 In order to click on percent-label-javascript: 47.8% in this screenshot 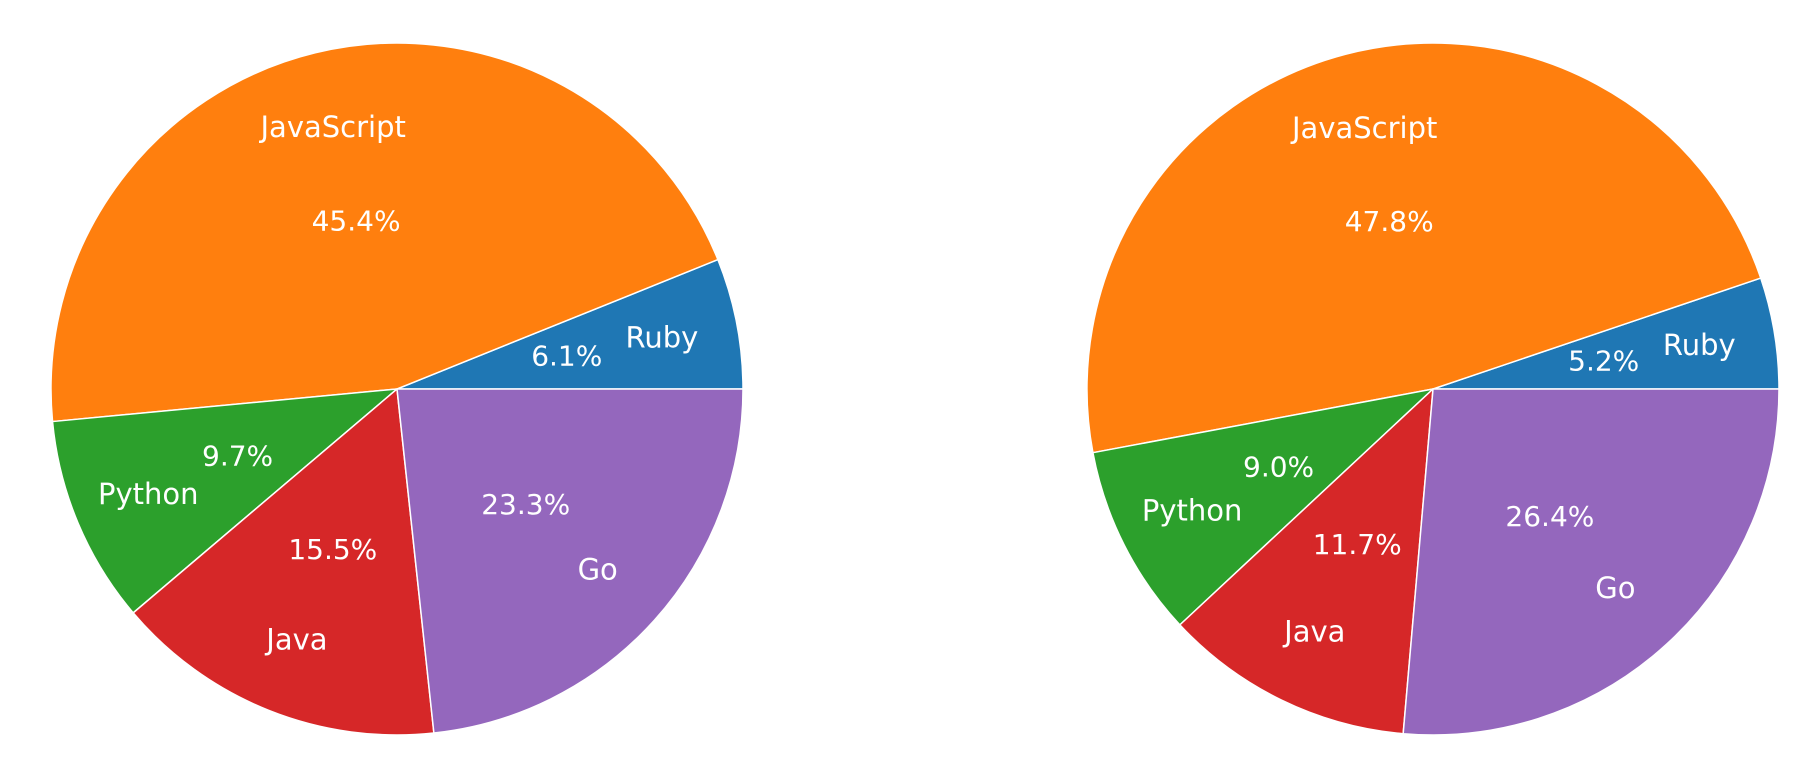, I will do `click(1389, 221)`.